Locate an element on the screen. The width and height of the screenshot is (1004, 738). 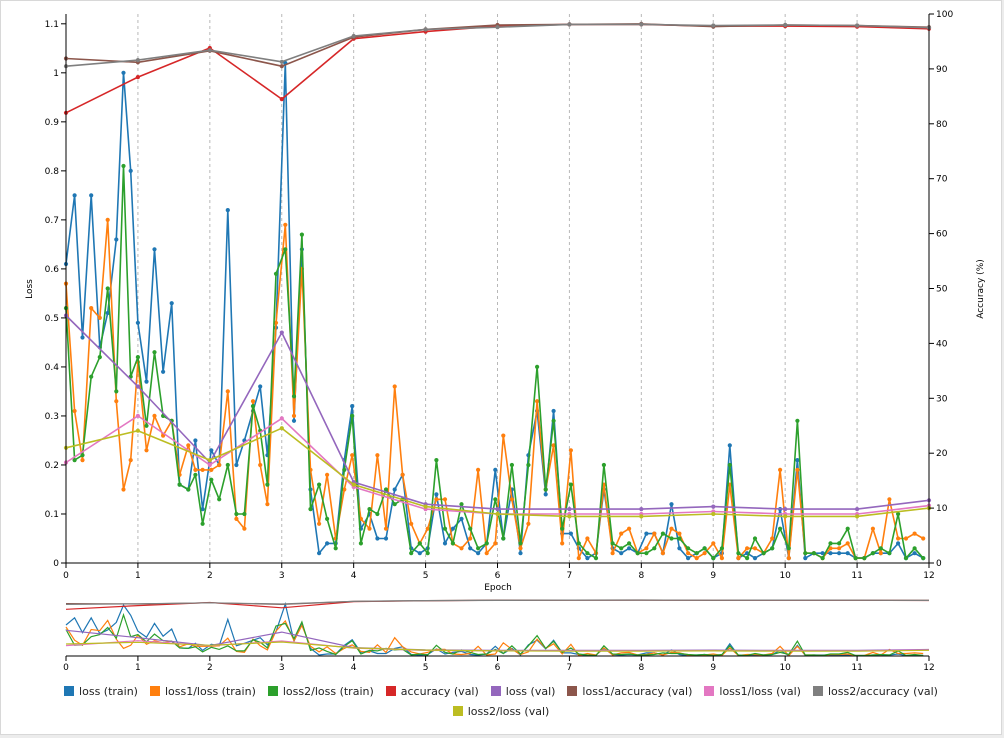
legend-item: loss (val) is located at coordinates (522, 692).